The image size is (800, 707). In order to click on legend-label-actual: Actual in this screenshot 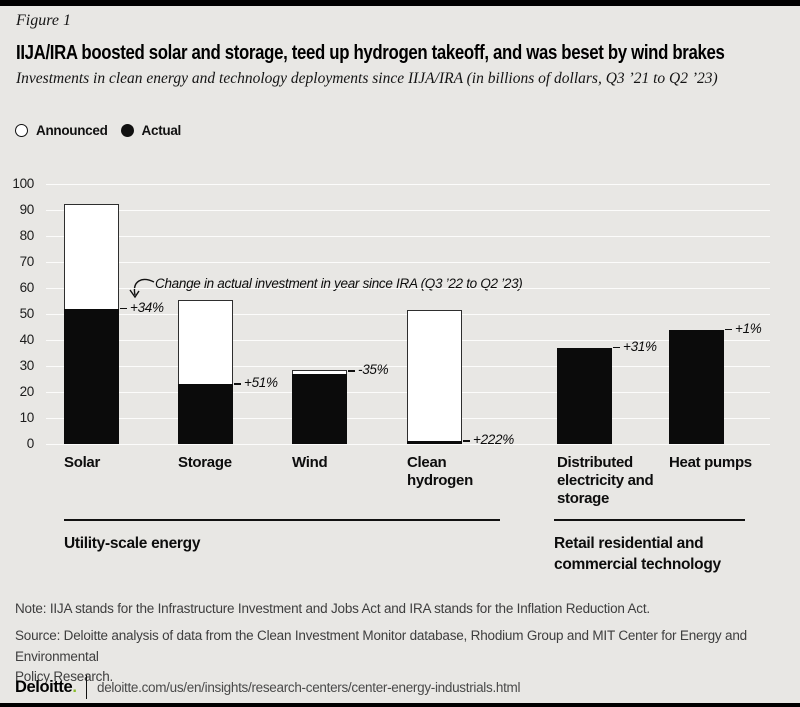, I will do `click(161, 130)`.